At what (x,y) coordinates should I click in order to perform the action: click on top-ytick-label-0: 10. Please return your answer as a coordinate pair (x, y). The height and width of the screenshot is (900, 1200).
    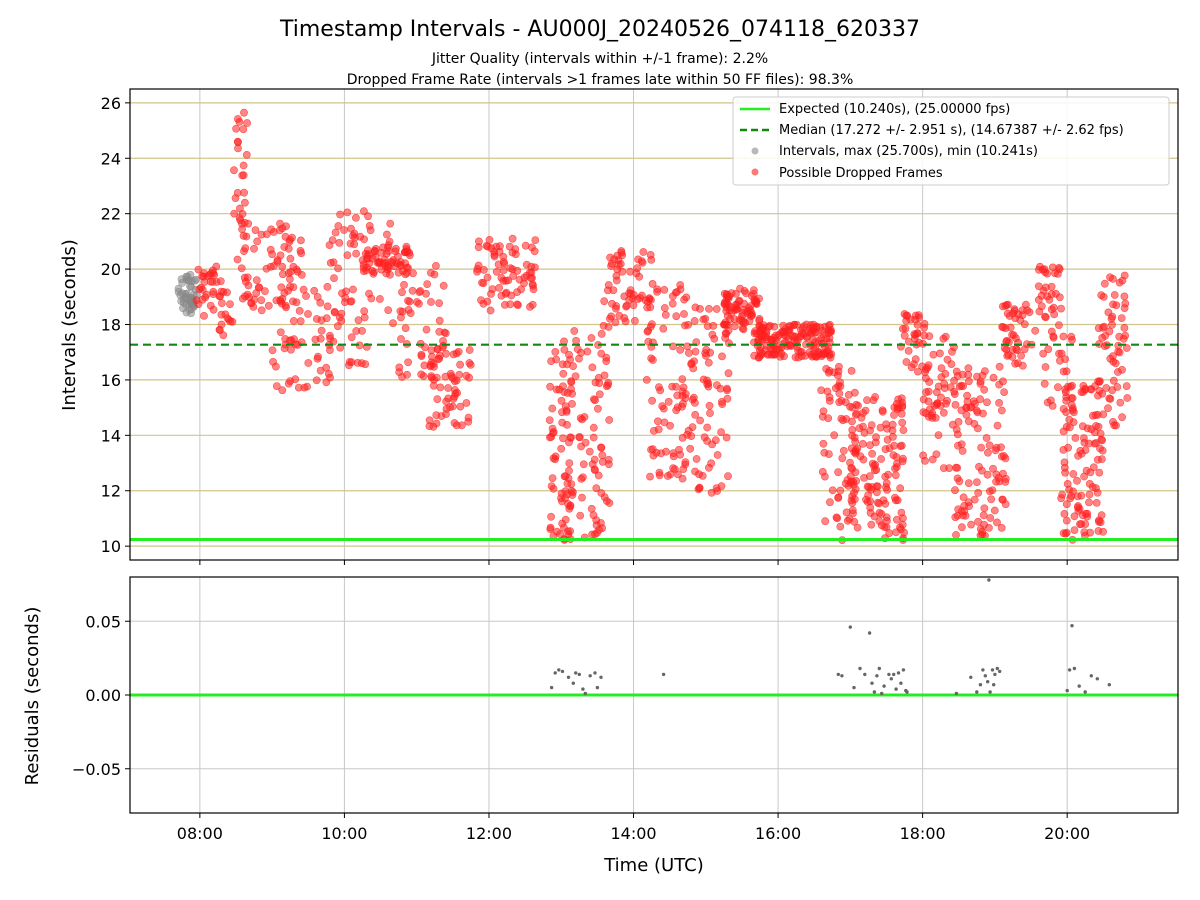
    Looking at the image, I should click on (111, 546).